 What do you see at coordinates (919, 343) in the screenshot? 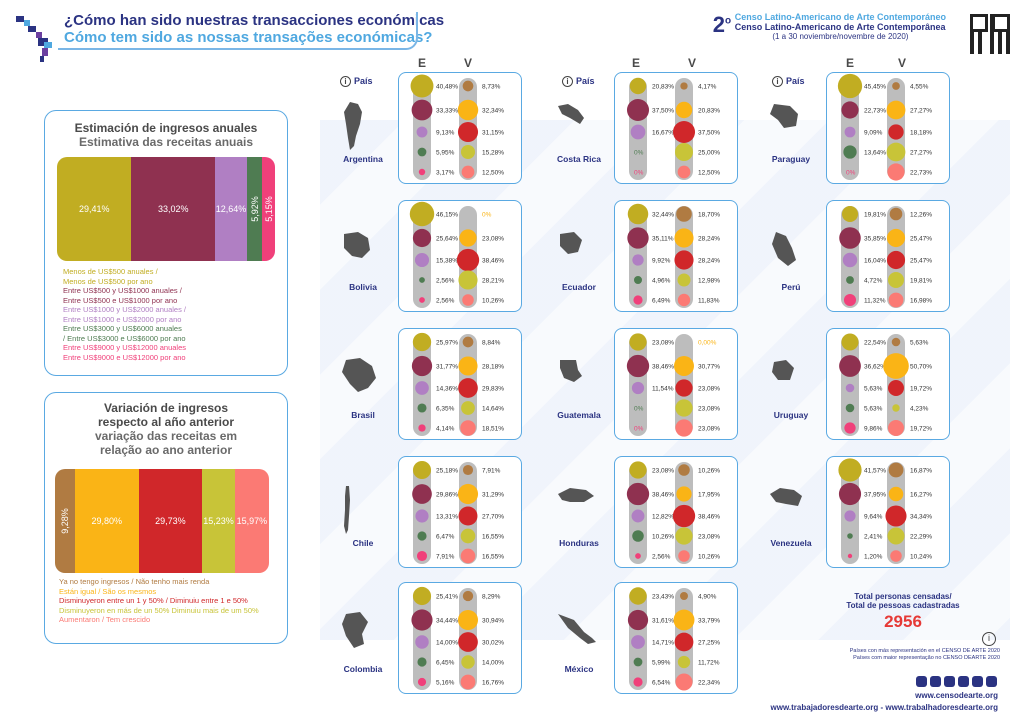
I see `v-value-label: 5,63%` at bounding box center [919, 343].